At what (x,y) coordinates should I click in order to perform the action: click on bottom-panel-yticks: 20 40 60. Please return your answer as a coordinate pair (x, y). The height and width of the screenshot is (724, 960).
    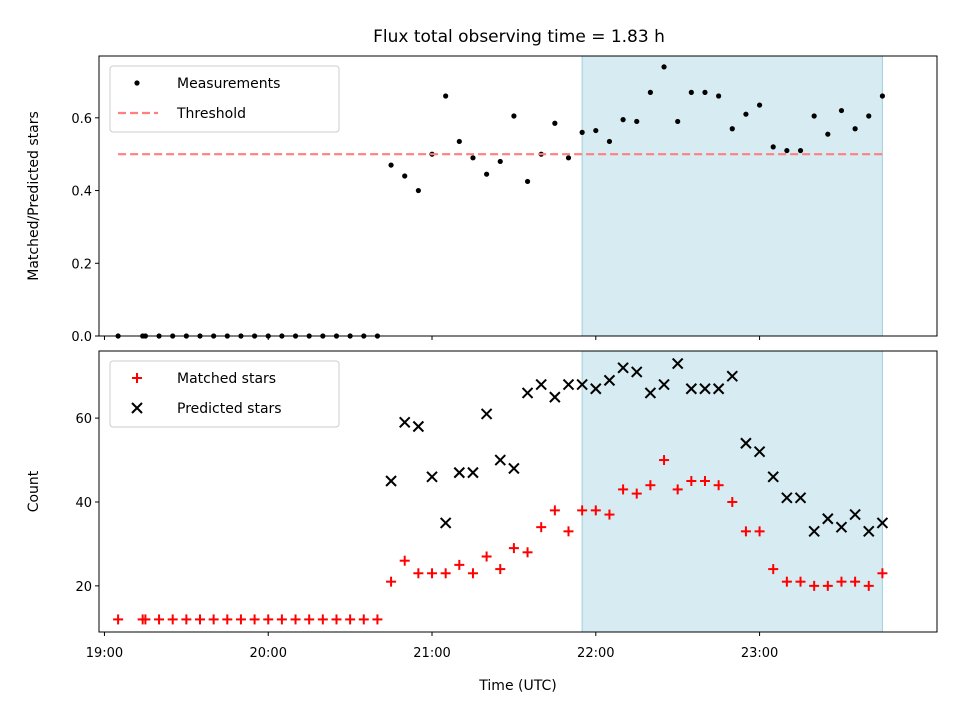
    Looking at the image, I should click on (87, 503).